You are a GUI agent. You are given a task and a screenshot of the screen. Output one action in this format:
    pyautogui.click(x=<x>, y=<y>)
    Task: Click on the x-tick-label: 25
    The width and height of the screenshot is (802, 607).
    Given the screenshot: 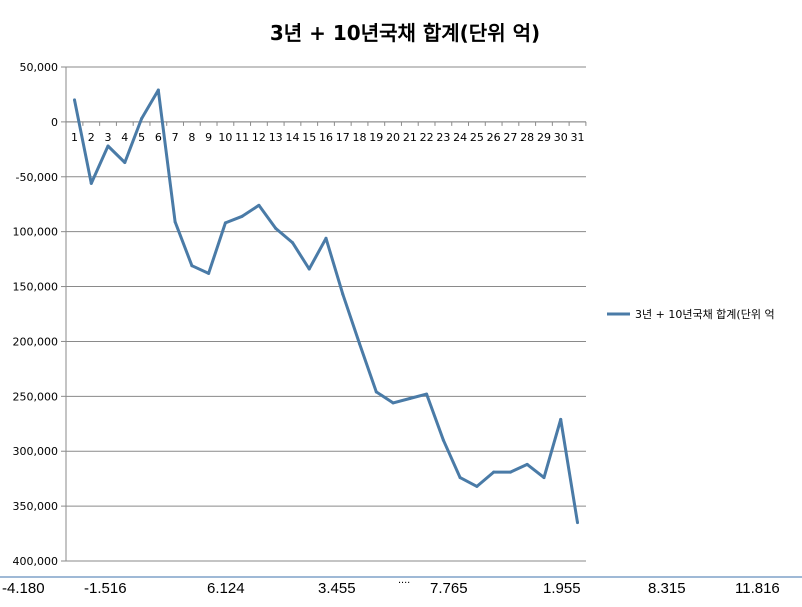 What is the action you would take?
    pyautogui.click(x=477, y=137)
    